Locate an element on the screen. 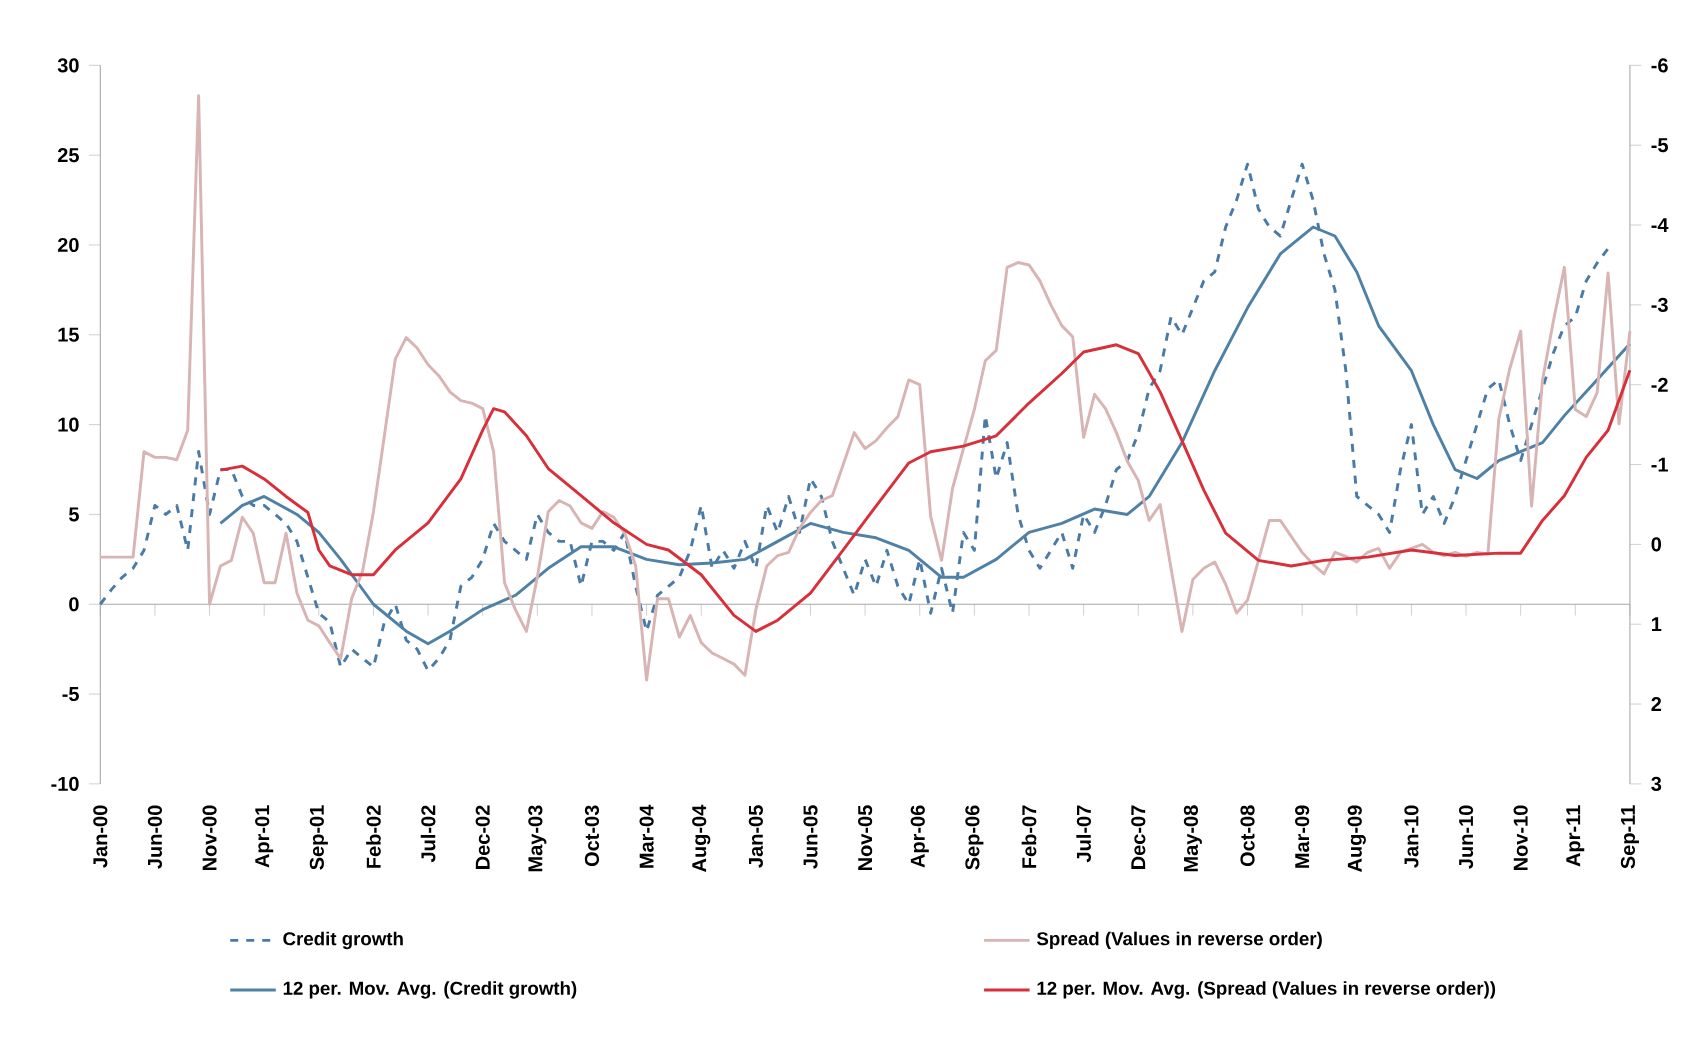  y2-tick-label: -1 is located at coordinates (1659, 464).